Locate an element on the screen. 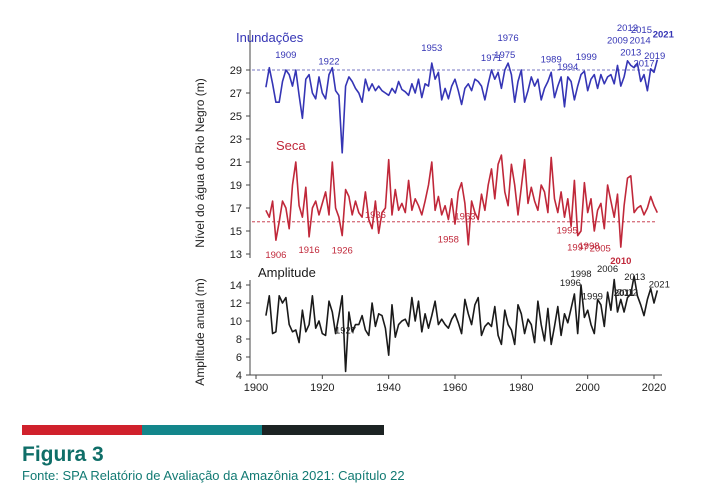 The image size is (721, 490). y-tick-label: 21 is located at coordinates (236, 163).